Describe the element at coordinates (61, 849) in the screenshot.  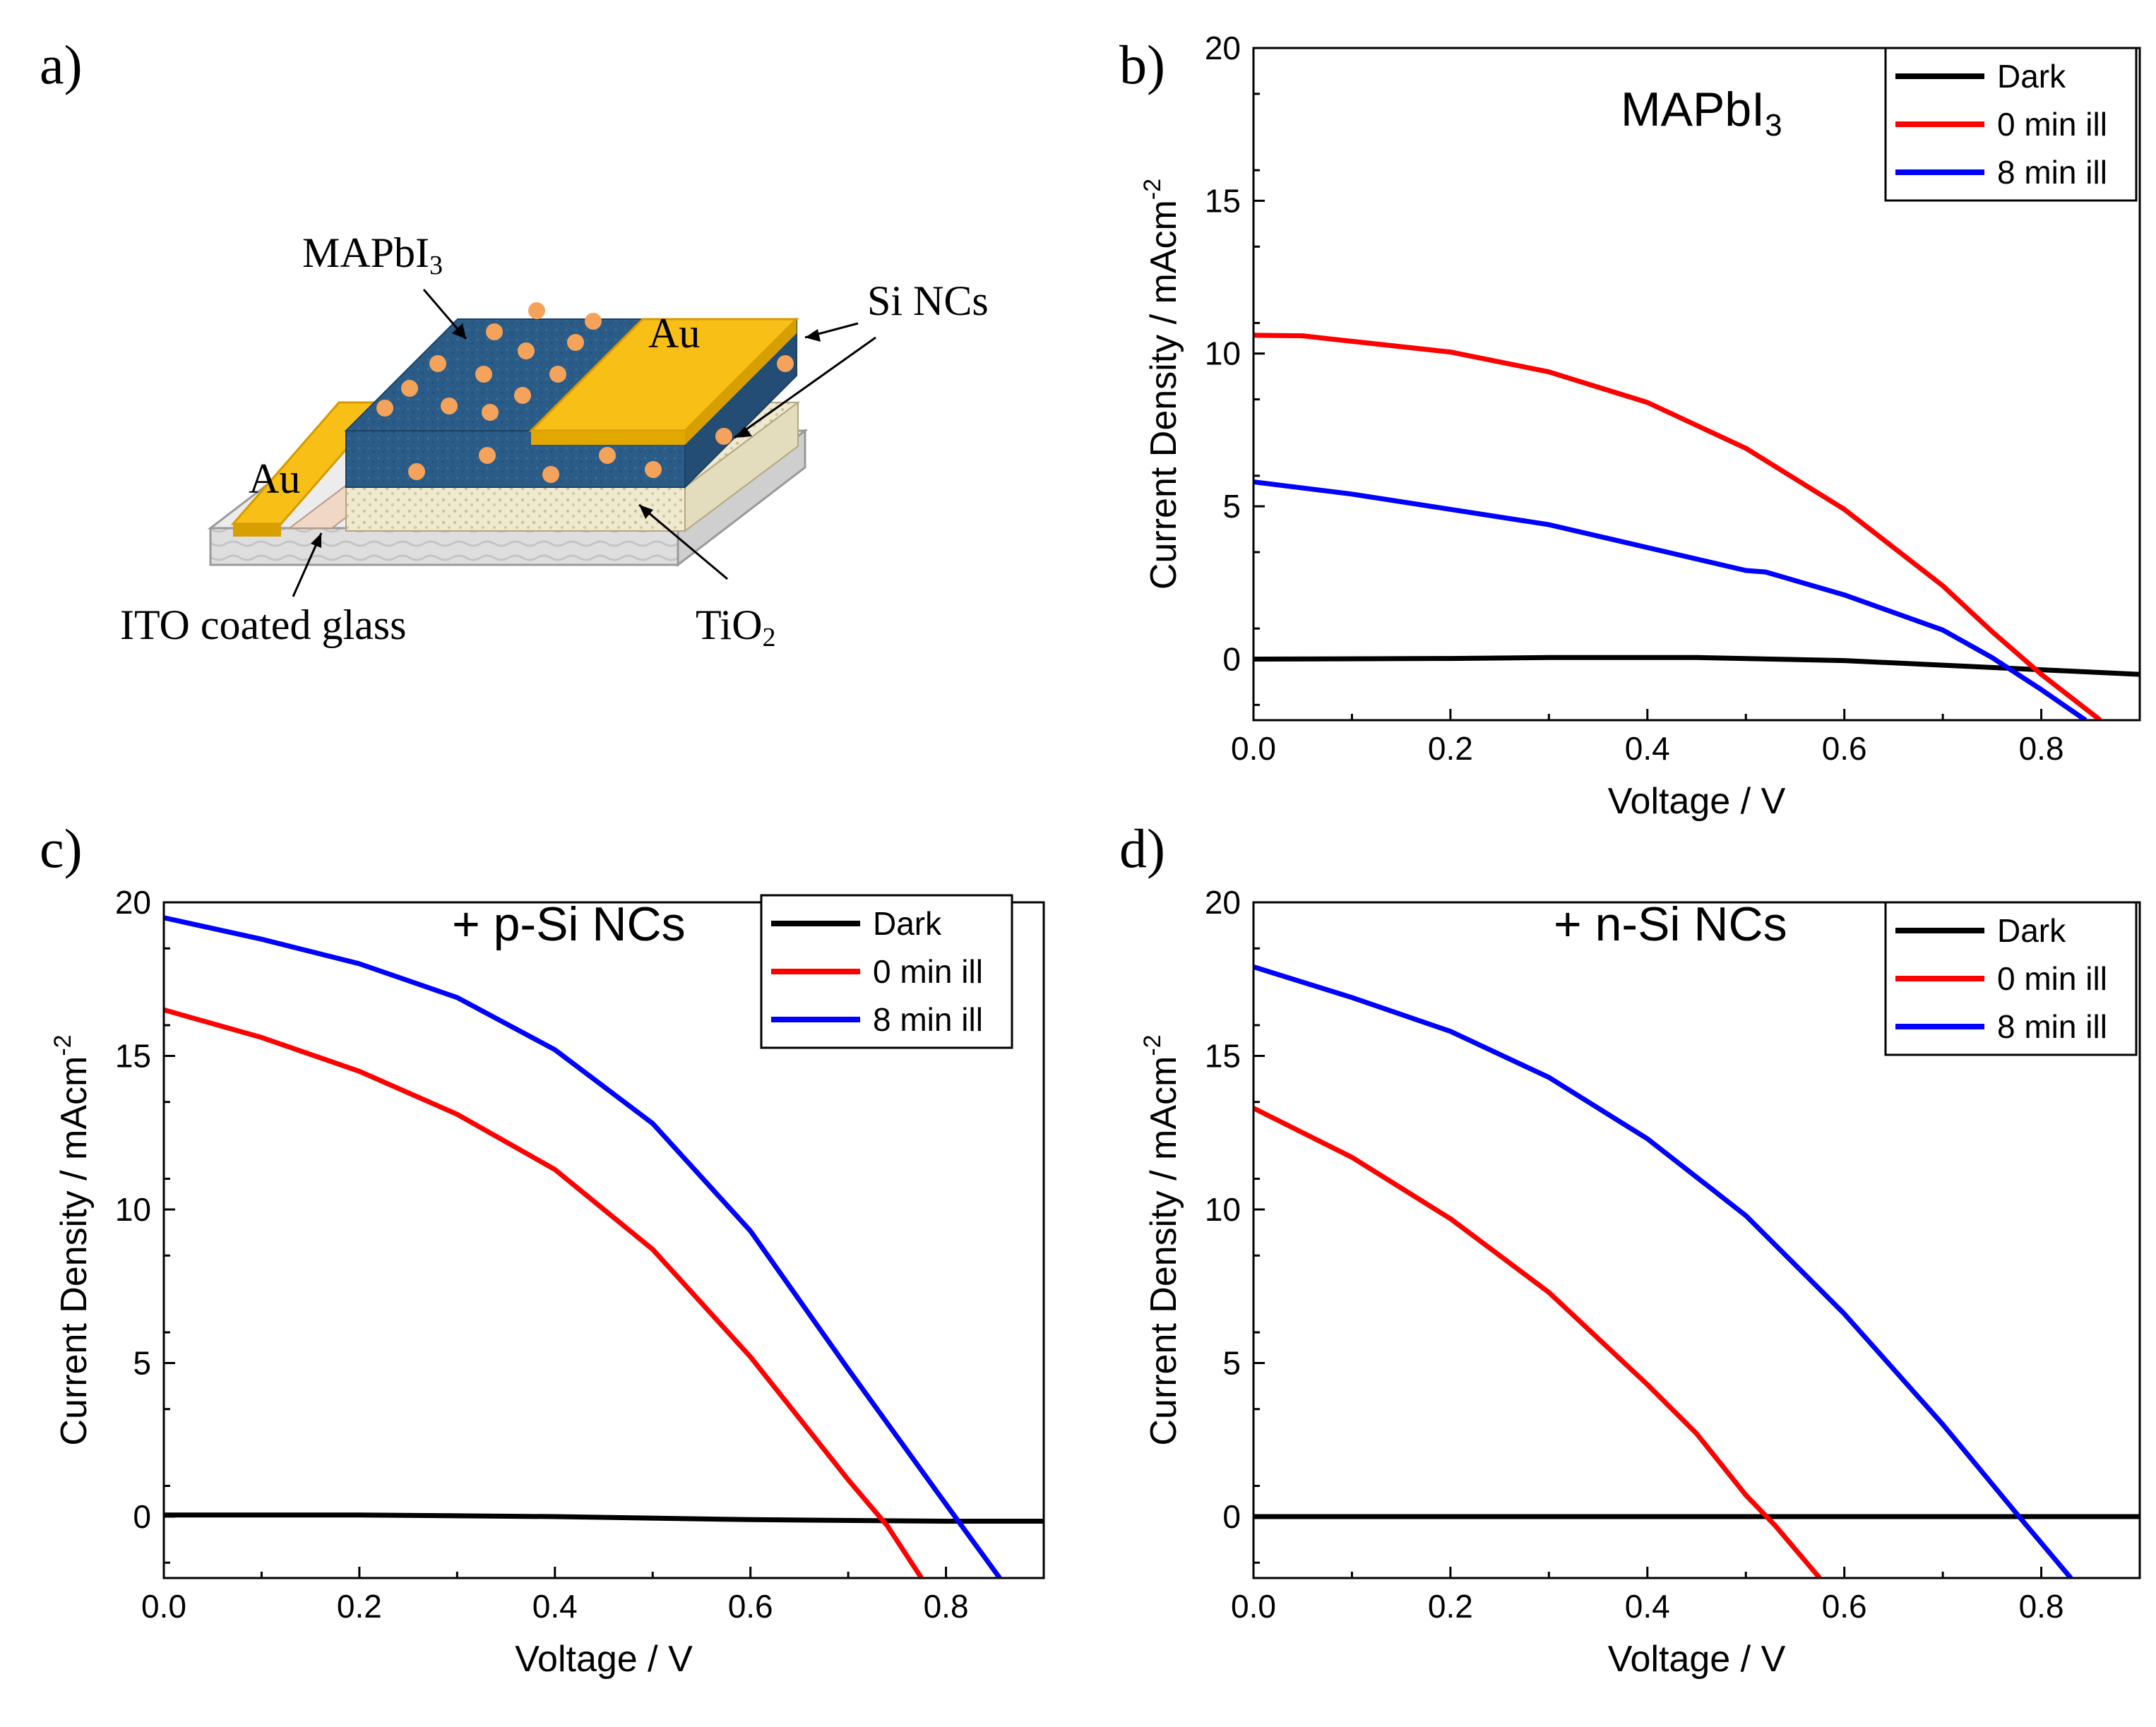
I see `panel-letter-c: c)` at that location.